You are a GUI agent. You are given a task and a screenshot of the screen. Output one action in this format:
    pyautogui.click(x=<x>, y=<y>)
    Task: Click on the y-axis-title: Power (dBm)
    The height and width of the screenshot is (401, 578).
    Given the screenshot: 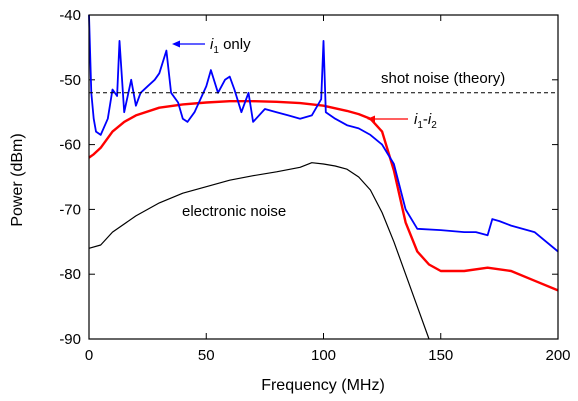 What is the action you would take?
    pyautogui.click(x=17, y=179)
    